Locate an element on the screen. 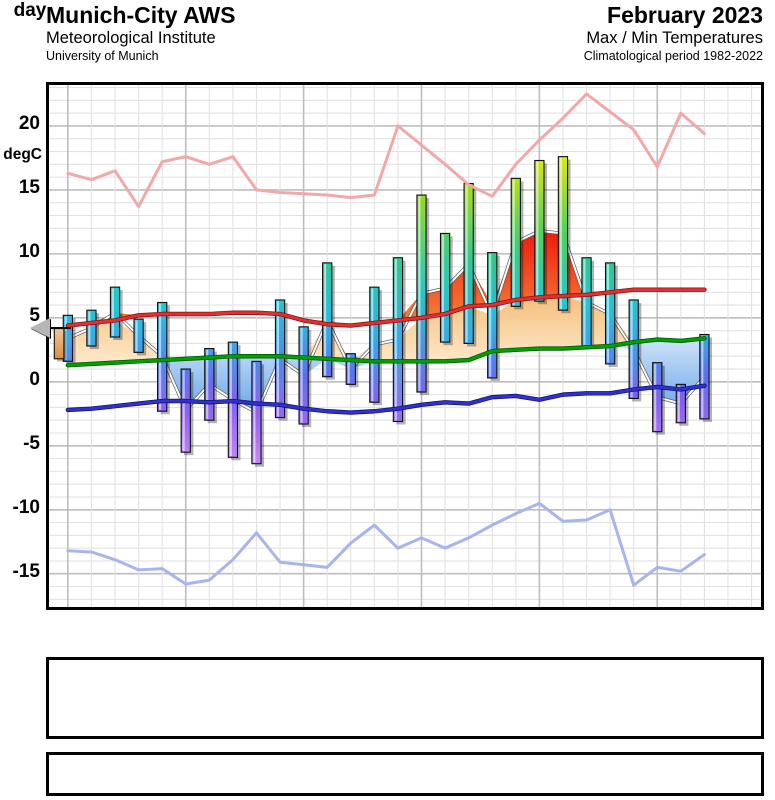 The height and width of the screenshot is (800, 775). monthly-mean-bar is located at coordinates (59, 343).